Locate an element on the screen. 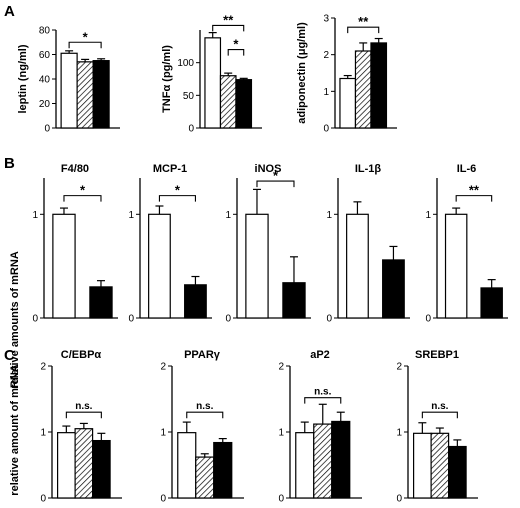 This screenshot has width=520, height=508. chart-p1-c4: 0 1 IL-6 ** is located at coordinates (466, 244).